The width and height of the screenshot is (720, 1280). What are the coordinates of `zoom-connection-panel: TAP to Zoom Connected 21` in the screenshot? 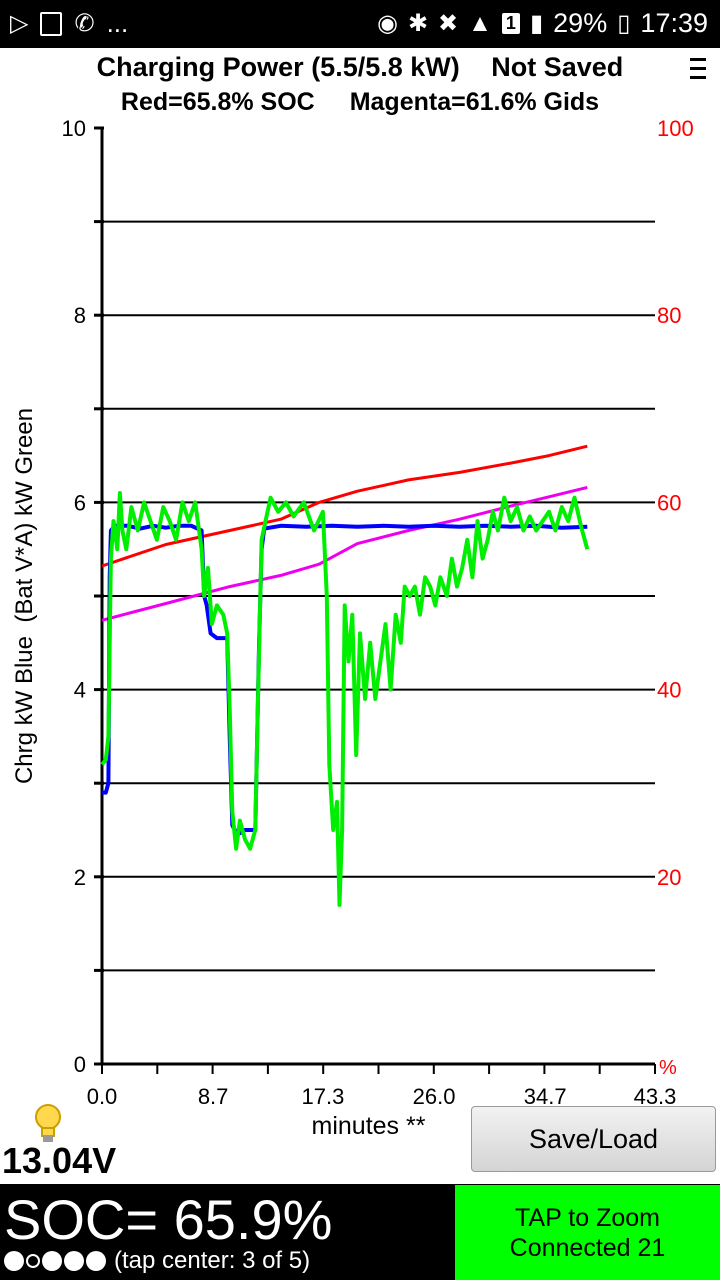 It's located at (587, 1232).